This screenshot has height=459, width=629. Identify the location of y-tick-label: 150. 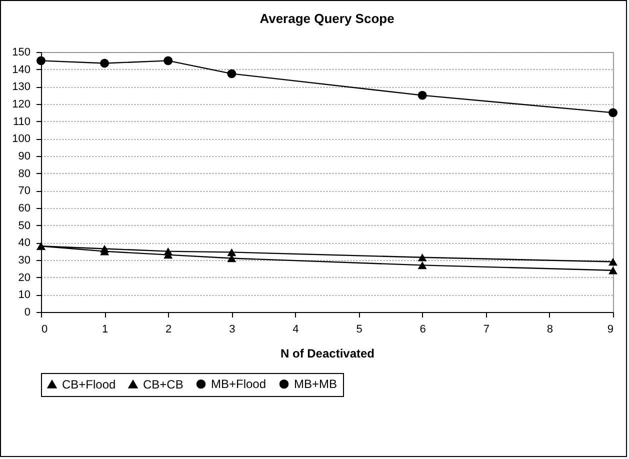
(21, 52).